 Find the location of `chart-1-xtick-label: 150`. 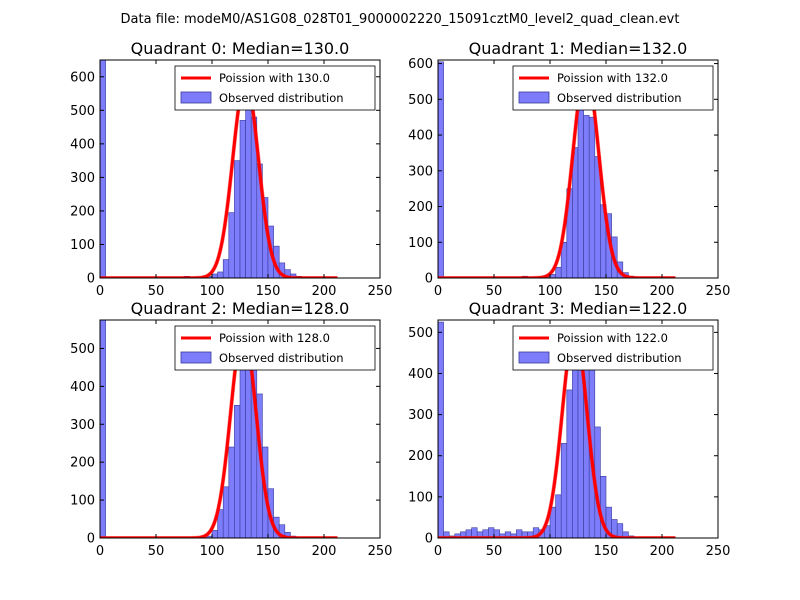

chart-1-xtick-label: 150 is located at coordinates (606, 291).